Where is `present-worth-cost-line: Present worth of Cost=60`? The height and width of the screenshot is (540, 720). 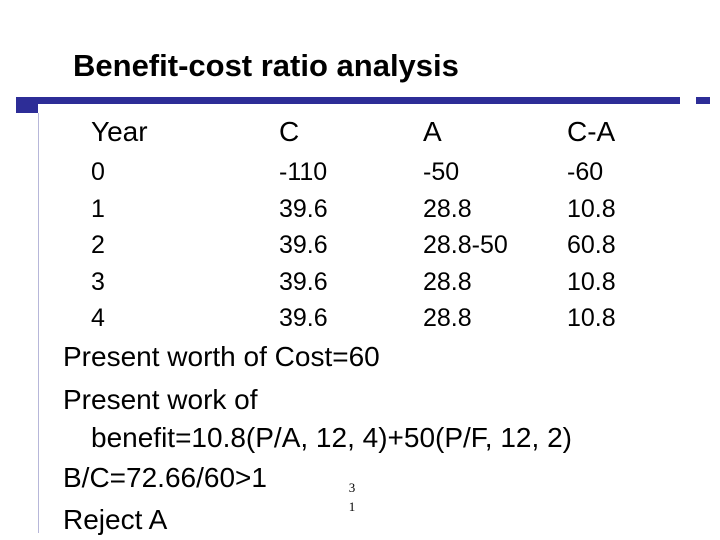 present-worth-cost-line: Present worth of Cost=60 is located at coordinates (221, 356).